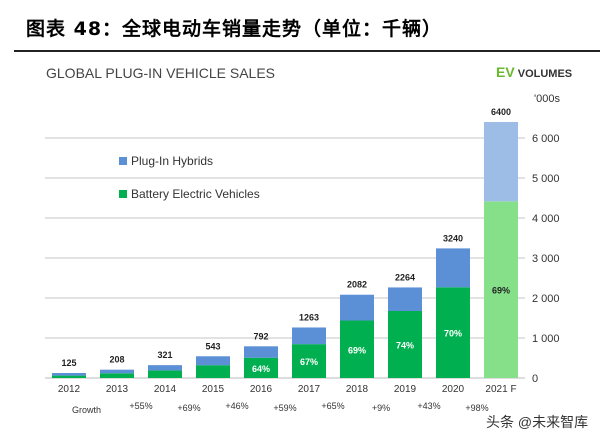 The width and height of the screenshot is (600, 438). I want to click on y-tick-label: 1 000, so click(546, 339).